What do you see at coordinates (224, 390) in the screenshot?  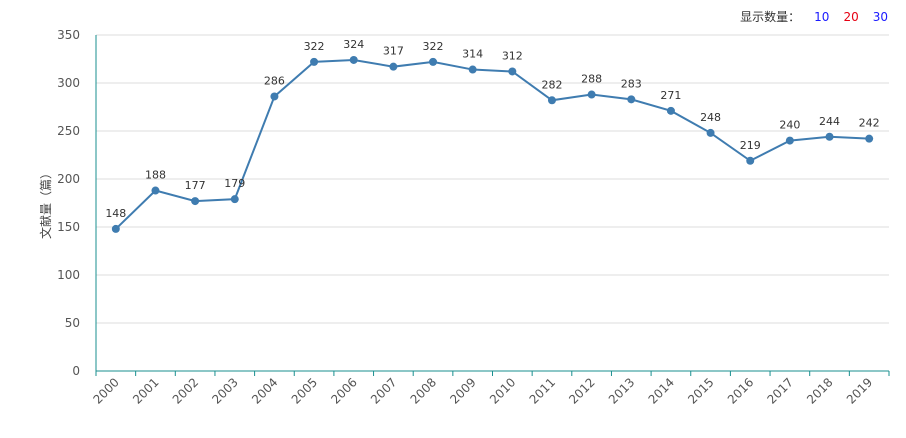 I see `x-tick-label: 2003` at bounding box center [224, 390].